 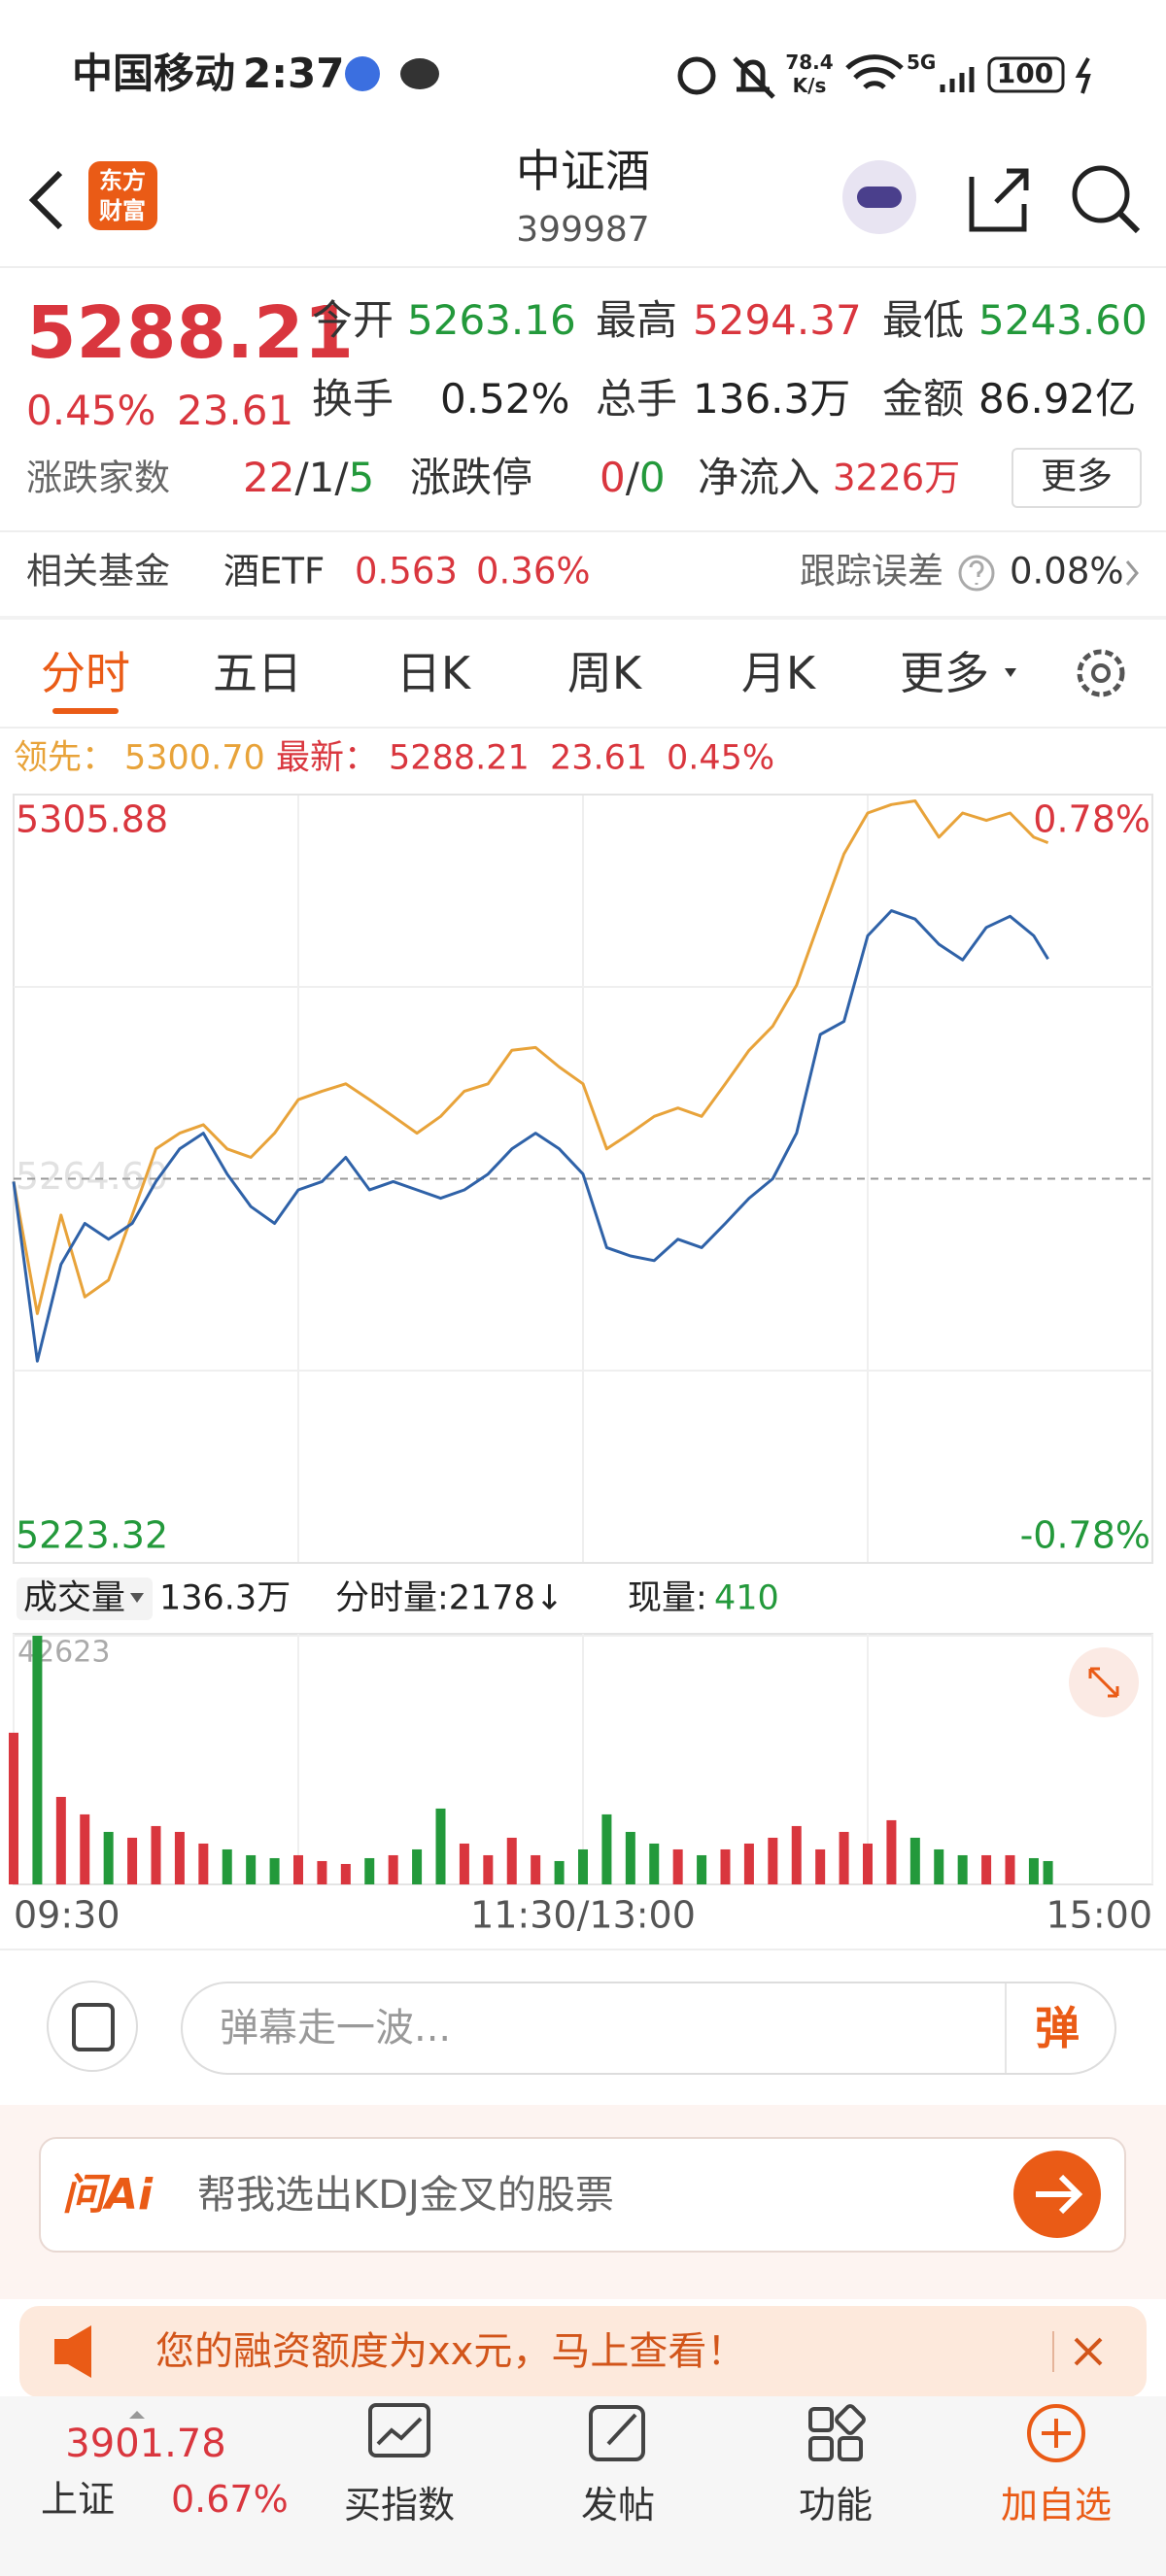 I want to click on tab-active: 分时, so click(x=85, y=673).